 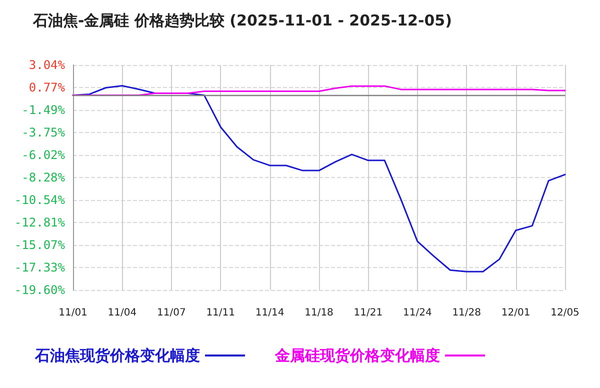 I want to click on x-tick-label: 11/18, so click(x=319, y=313).